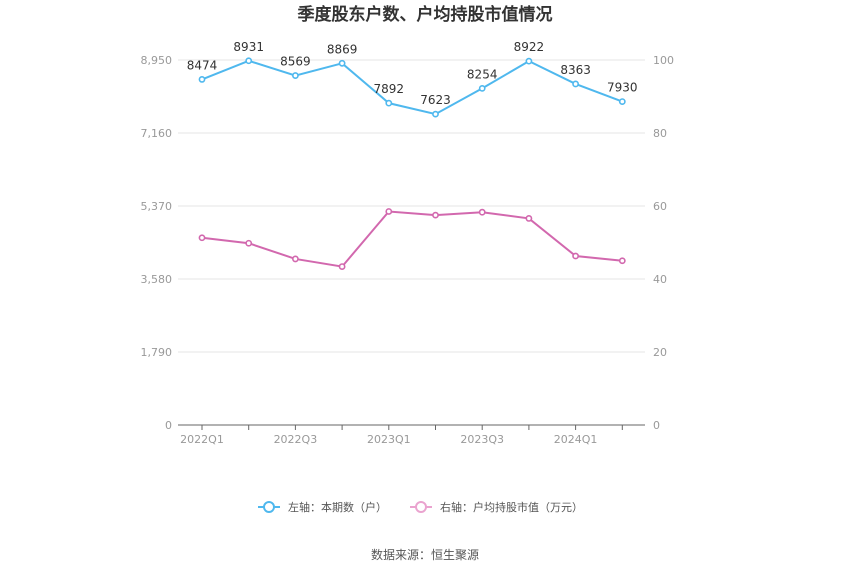 The width and height of the screenshot is (850, 575). I want to click on legend-item-label: 左轴：本期数（户）, so click(337, 507).